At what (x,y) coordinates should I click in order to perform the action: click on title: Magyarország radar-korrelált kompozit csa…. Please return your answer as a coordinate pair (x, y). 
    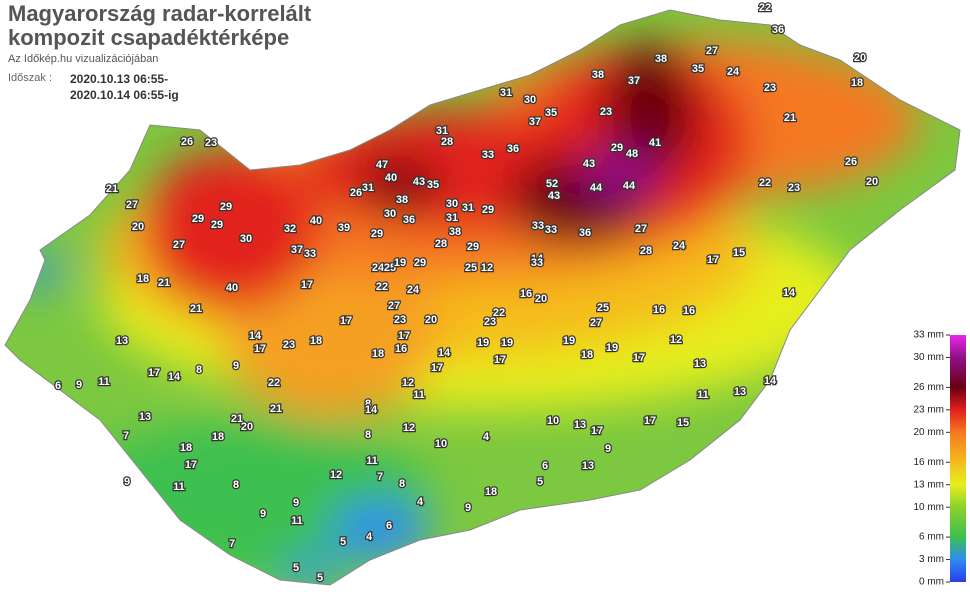
    Looking at the image, I should click on (159, 26).